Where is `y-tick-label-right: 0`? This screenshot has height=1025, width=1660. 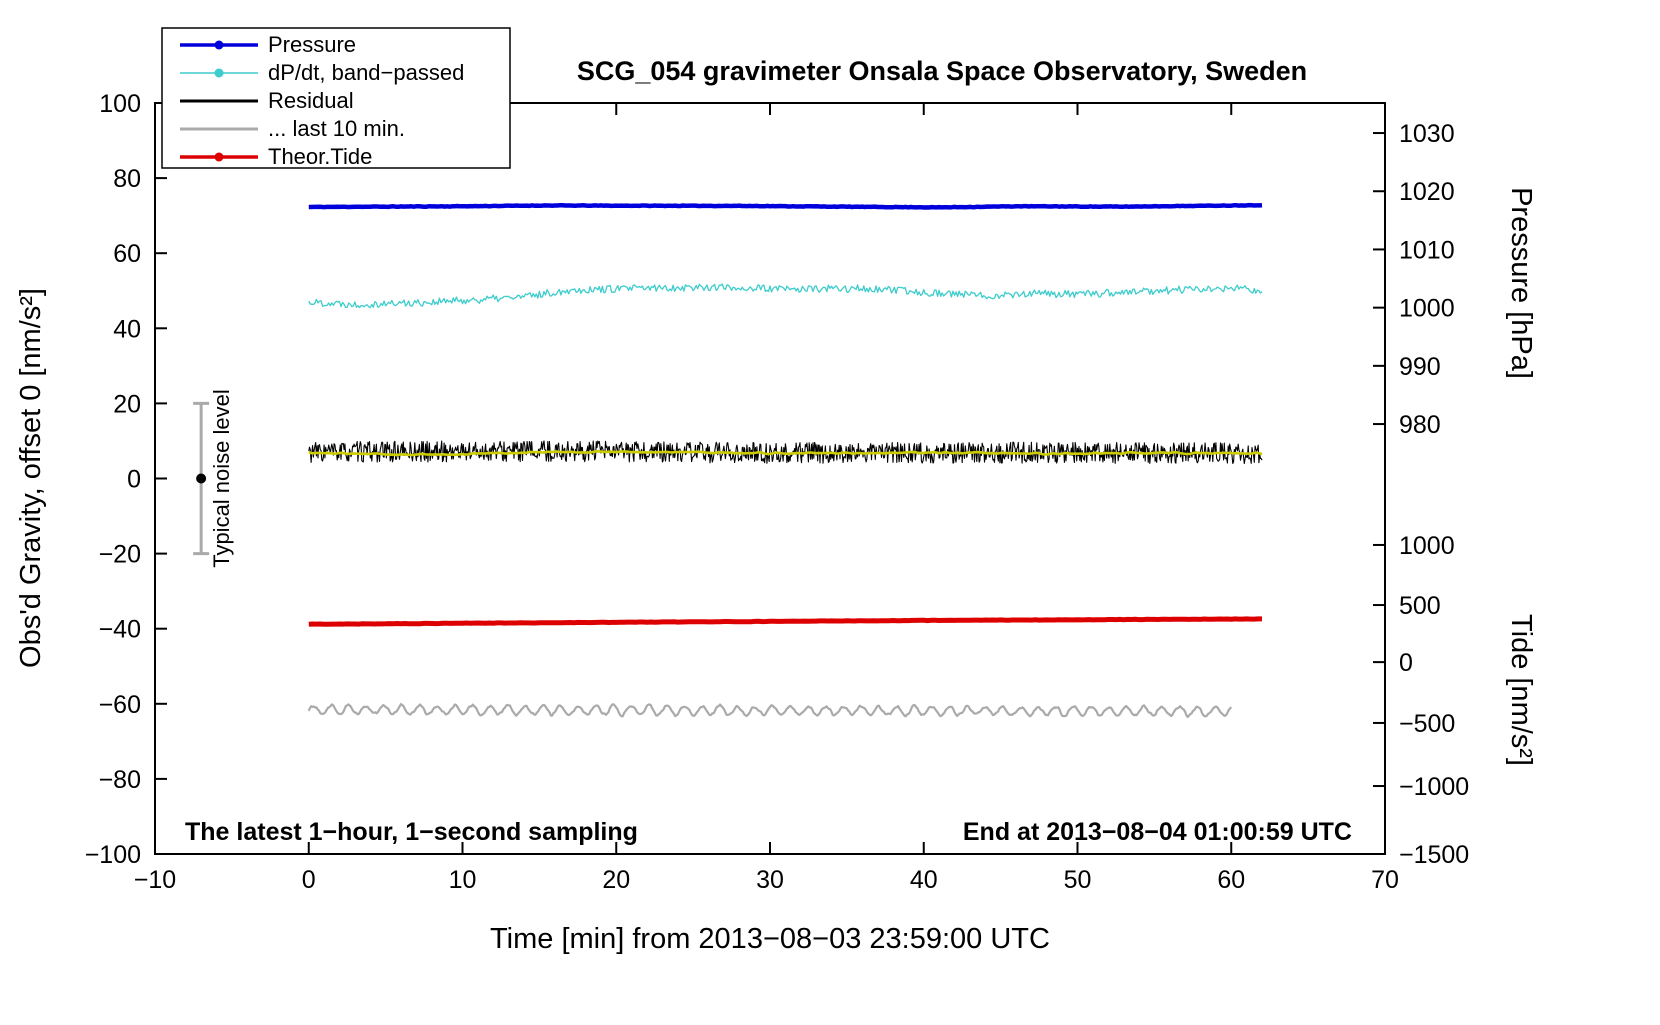 y-tick-label-right: 0 is located at coordinates (1406, 663).